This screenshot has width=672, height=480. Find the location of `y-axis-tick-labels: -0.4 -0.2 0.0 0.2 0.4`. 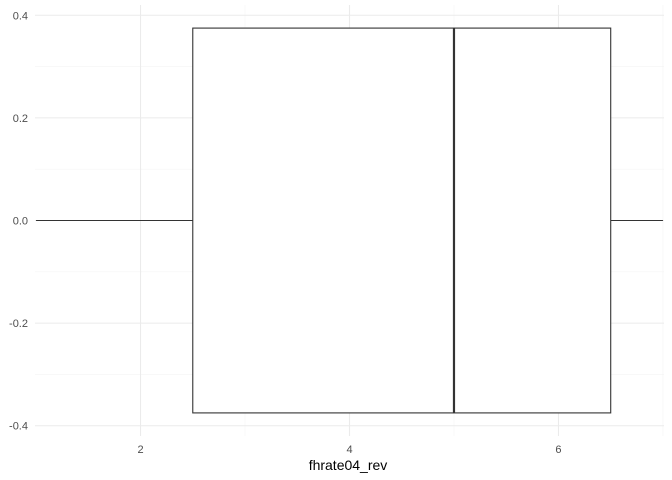

y-axis-tick-labels: -0.4 -0.2 0.0 0.2 0.4 is located at coordinates (18, 221).